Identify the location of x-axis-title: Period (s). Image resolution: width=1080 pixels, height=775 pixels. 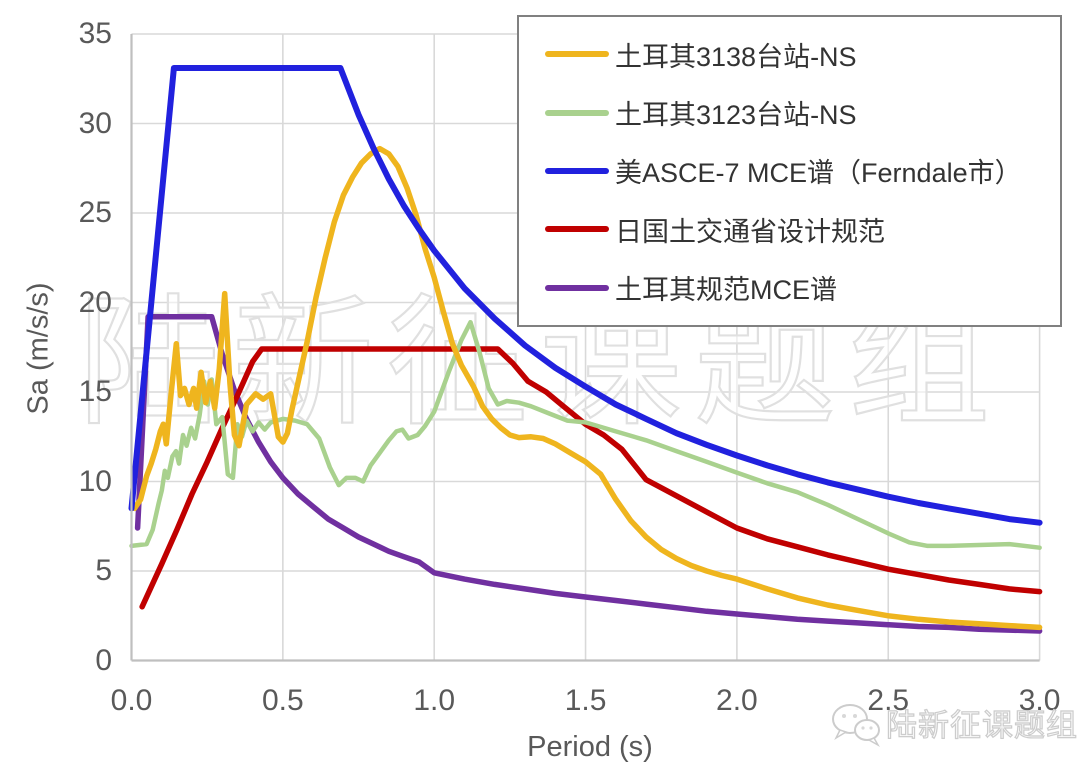
(590, 747).